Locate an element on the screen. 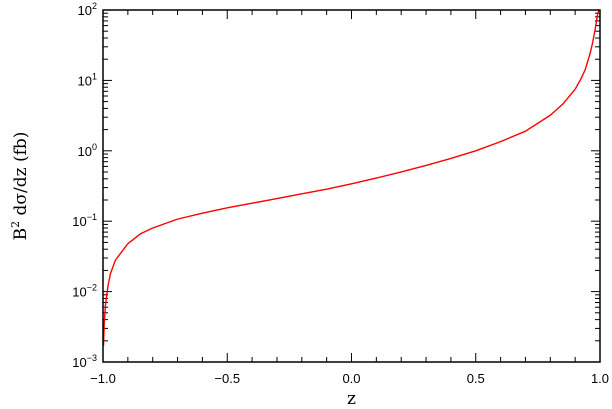 This screenshot has height=409, width=612. y-axis-label-superscript: 2 is located at coordinates (15, 224).